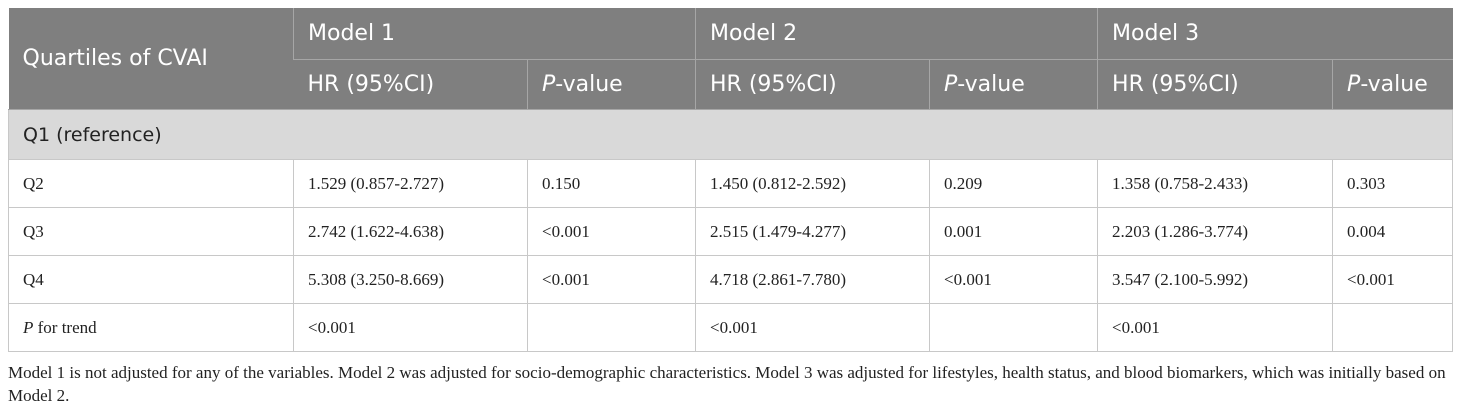 The height and width of the screenshot is (416, 1460). Describe the element at coordinates (151, 279) in the screenshot. I see `row-label: Q4` at that location.